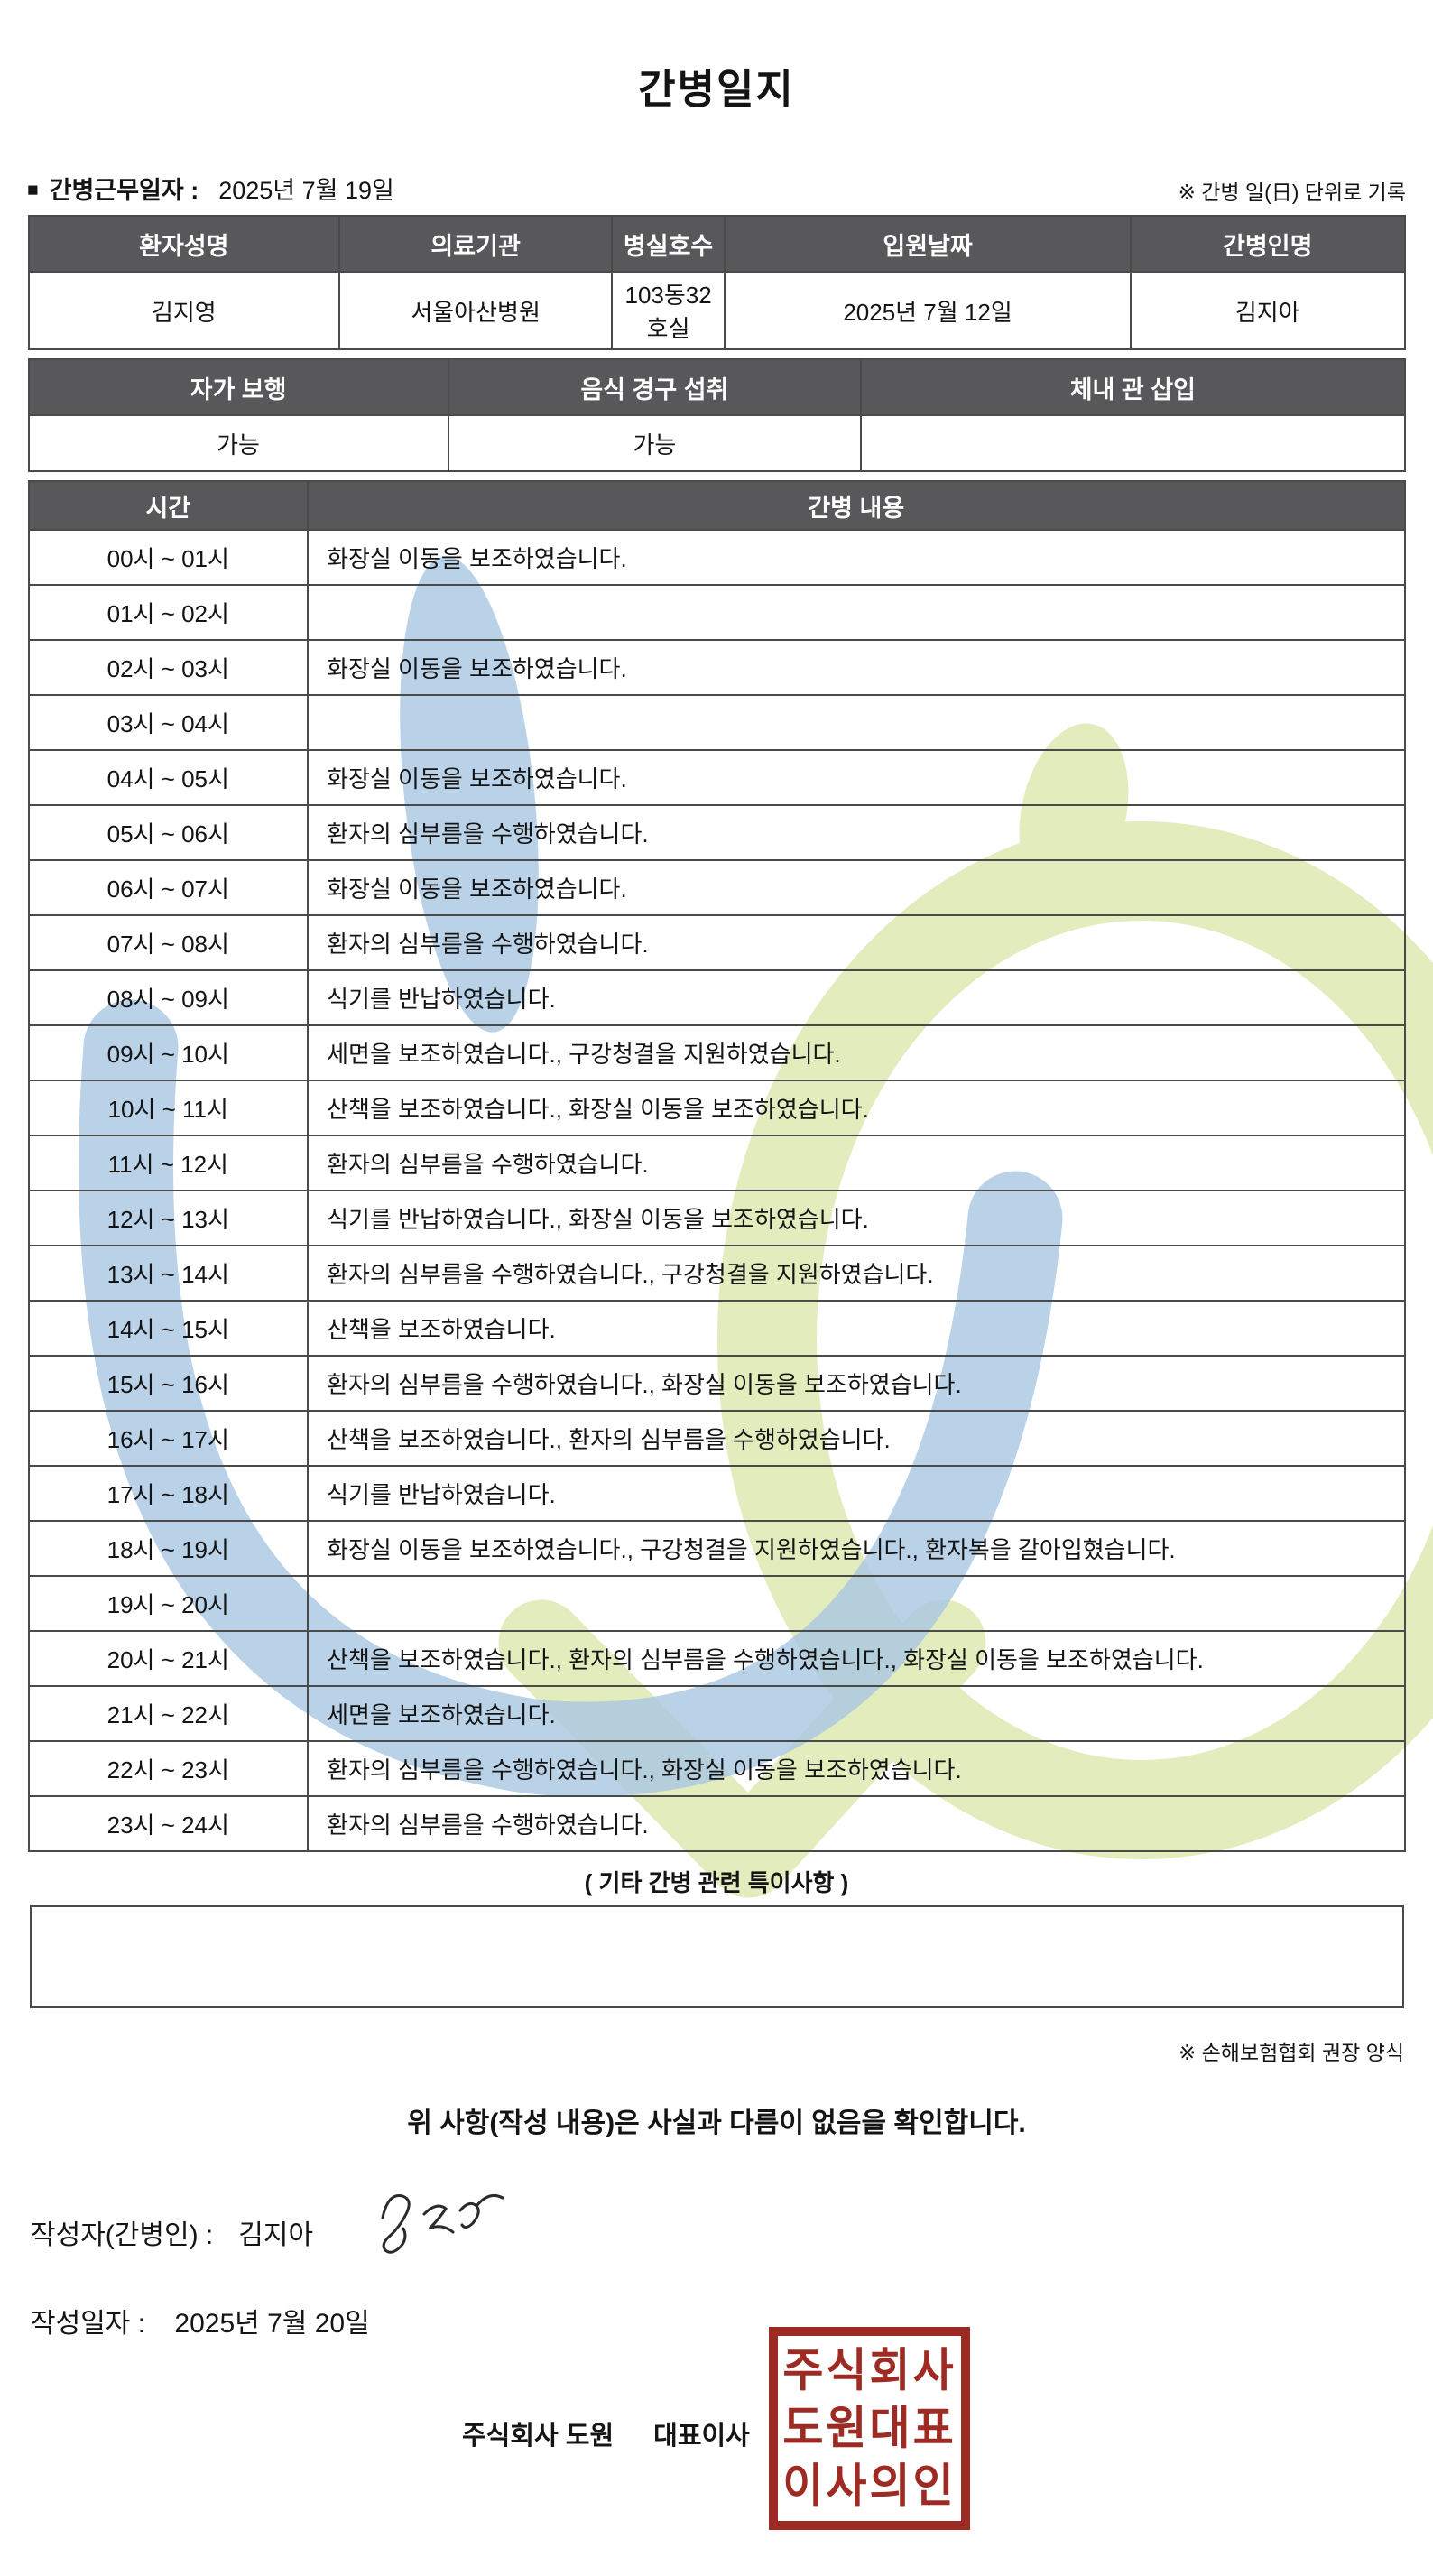 The image size is (1433, 2576). I want to click on write-date-value: 2025년 7월 20일, so click(272, 2324).